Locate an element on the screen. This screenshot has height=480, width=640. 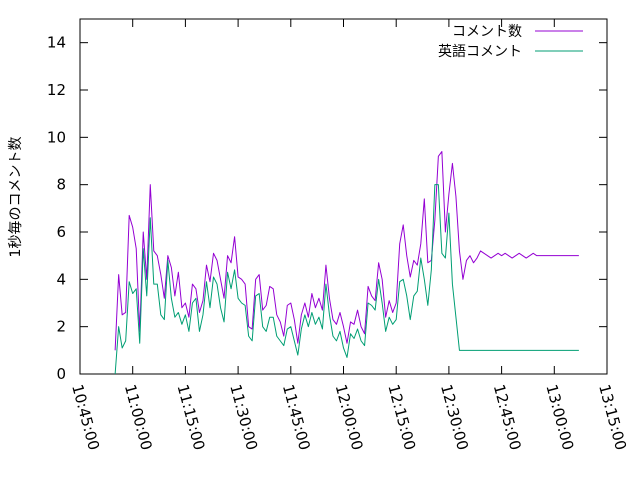
x-tick-label: 11:15:00 is located at coordinates (191, 417).